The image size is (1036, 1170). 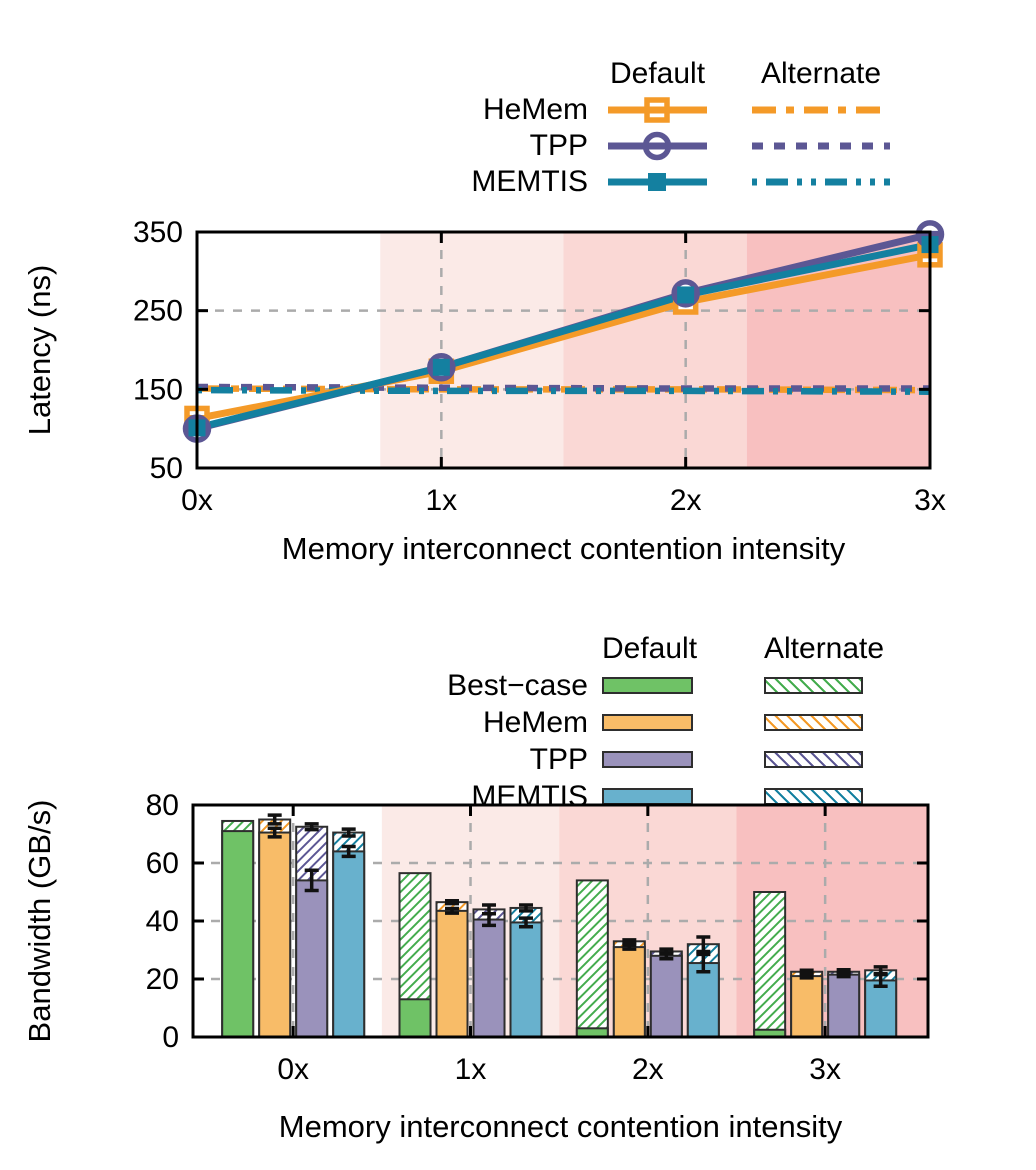 What do you see at coordinates (703, 1000) in the screenshot?
I see `bar-MEMTIS-default-2x` at bounding box center [703, 1000].